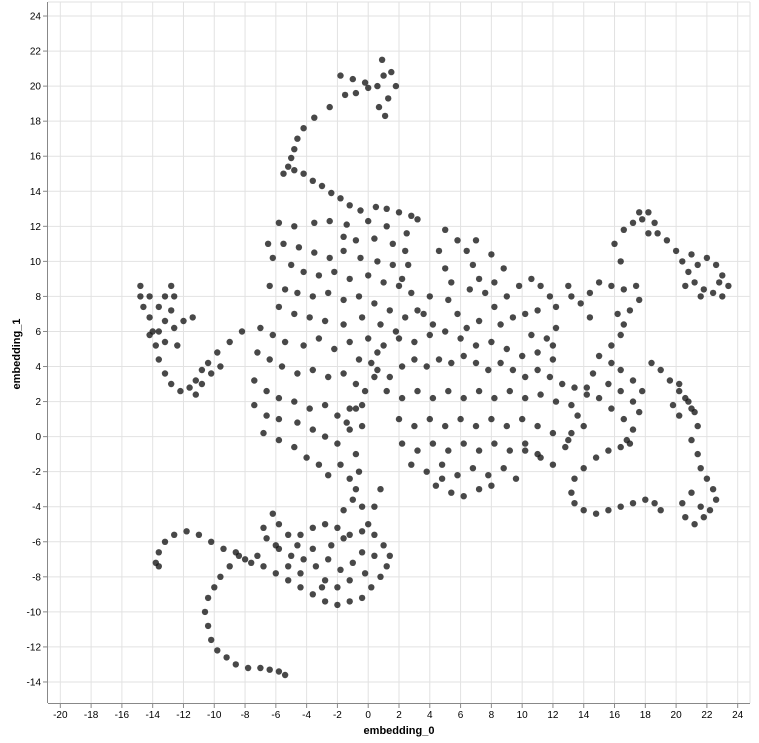 The width and height of the screenshot is (759, 743). Describe the element at coordinates (40, 472) in the screenshot. I see `y-tick: -2` at that location.